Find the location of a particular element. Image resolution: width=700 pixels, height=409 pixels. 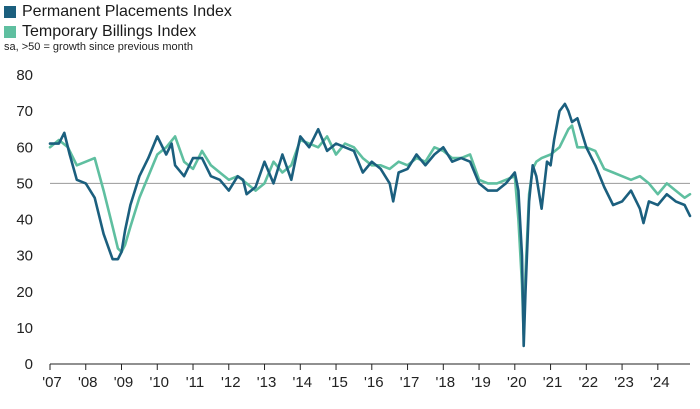

x-tick-label: '11 is located at coordinates (195, 382).